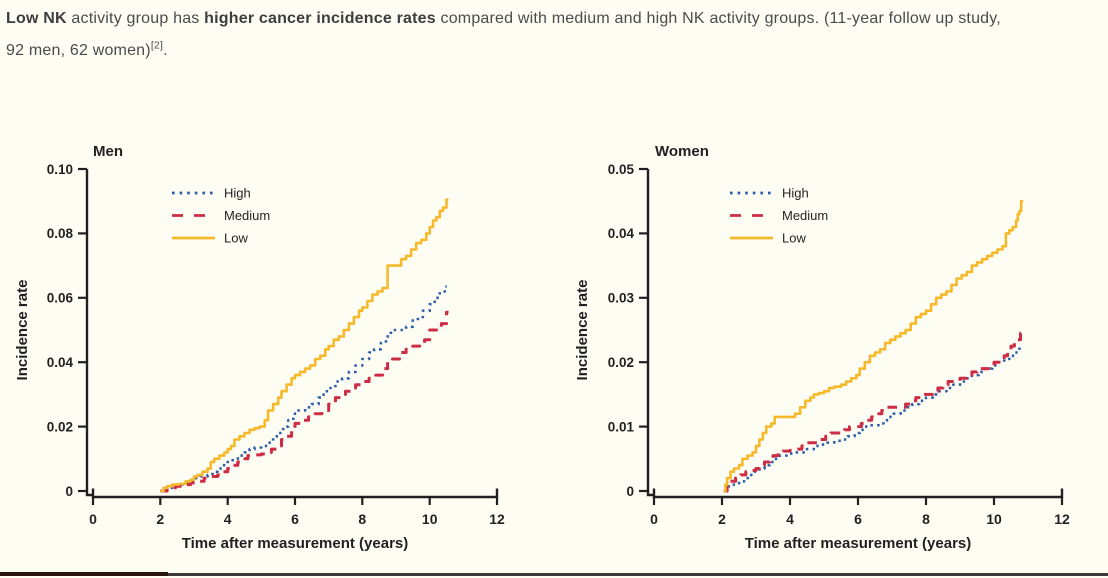 The height and width of the screenshot is (578, 1108). I want to click on chart-title: Women, so click(682, 151).